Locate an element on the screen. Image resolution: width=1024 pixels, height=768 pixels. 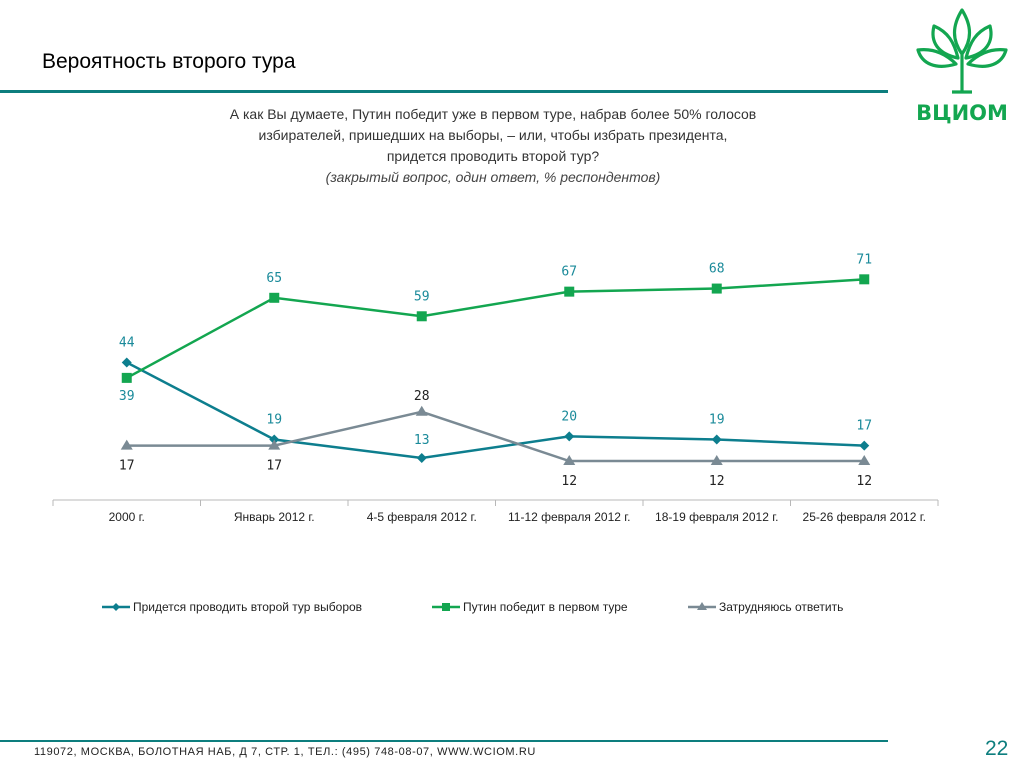
page-number: 22 is located at coordinates (997, 748).